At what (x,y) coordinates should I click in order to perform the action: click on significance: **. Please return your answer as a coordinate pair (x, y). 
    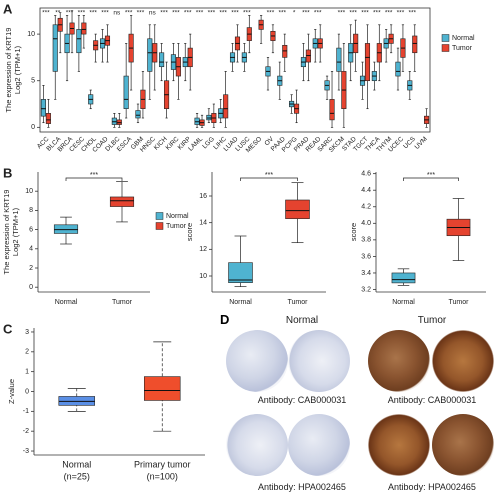
    Looking at the image, I should click on (58, 13).